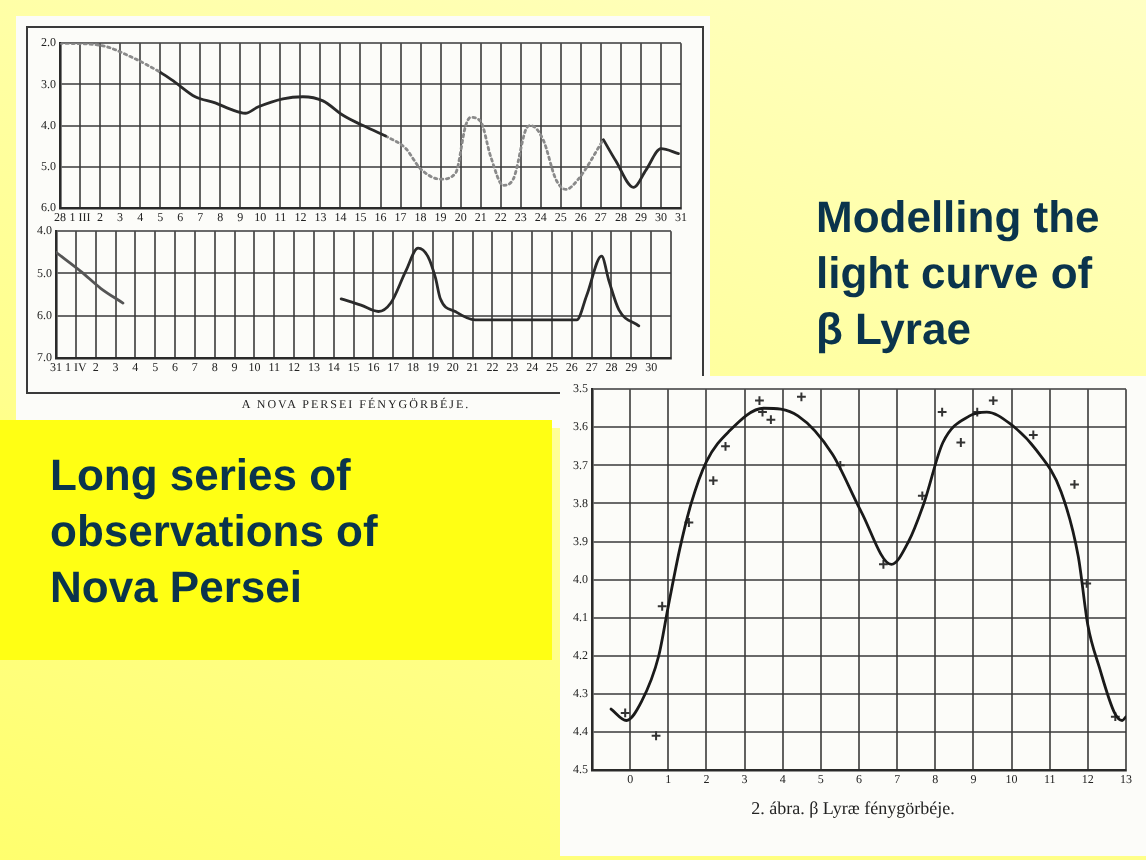 The width and height of the screenshot is (1146, 860). I want to click on text: 2. ábra. β Lyræ fénygörbéje., so click(853, 808).